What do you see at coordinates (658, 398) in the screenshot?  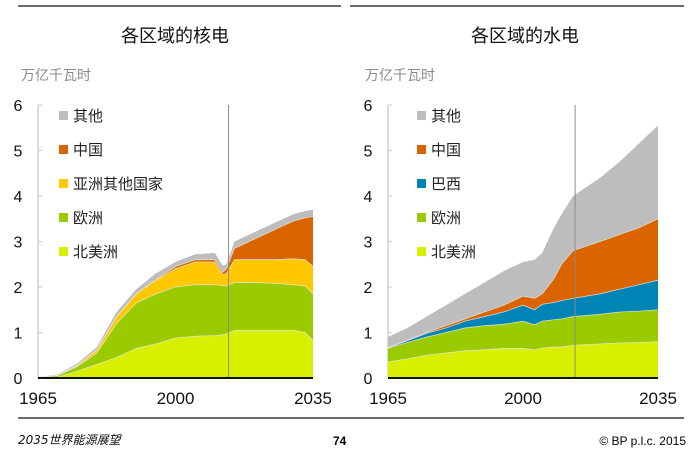 I see `hydro-x-tick-label: 2035` at bounding box center [658, 398].